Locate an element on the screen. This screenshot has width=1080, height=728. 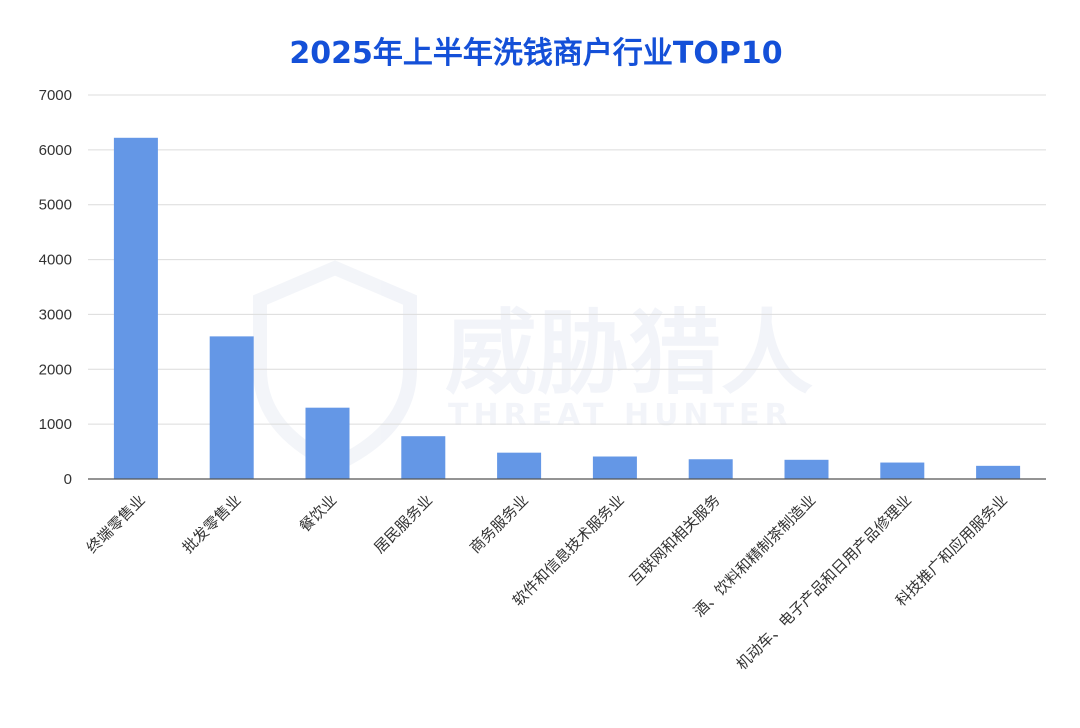
y-tick-label: 0 is located at coordinates (68, 479).